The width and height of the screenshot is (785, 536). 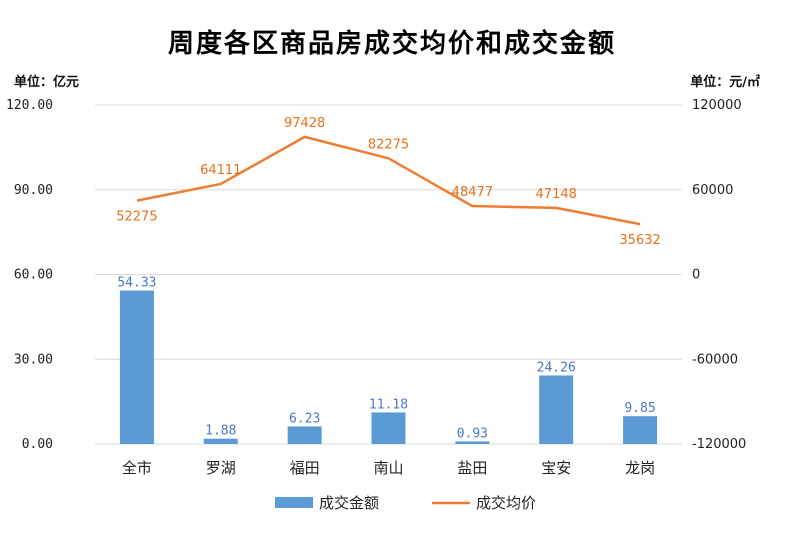 What do you see at coordinates (719, 444) in the screenshot?
I see `right-axis-tick-label: -120000` at bounding box center [719, 444].